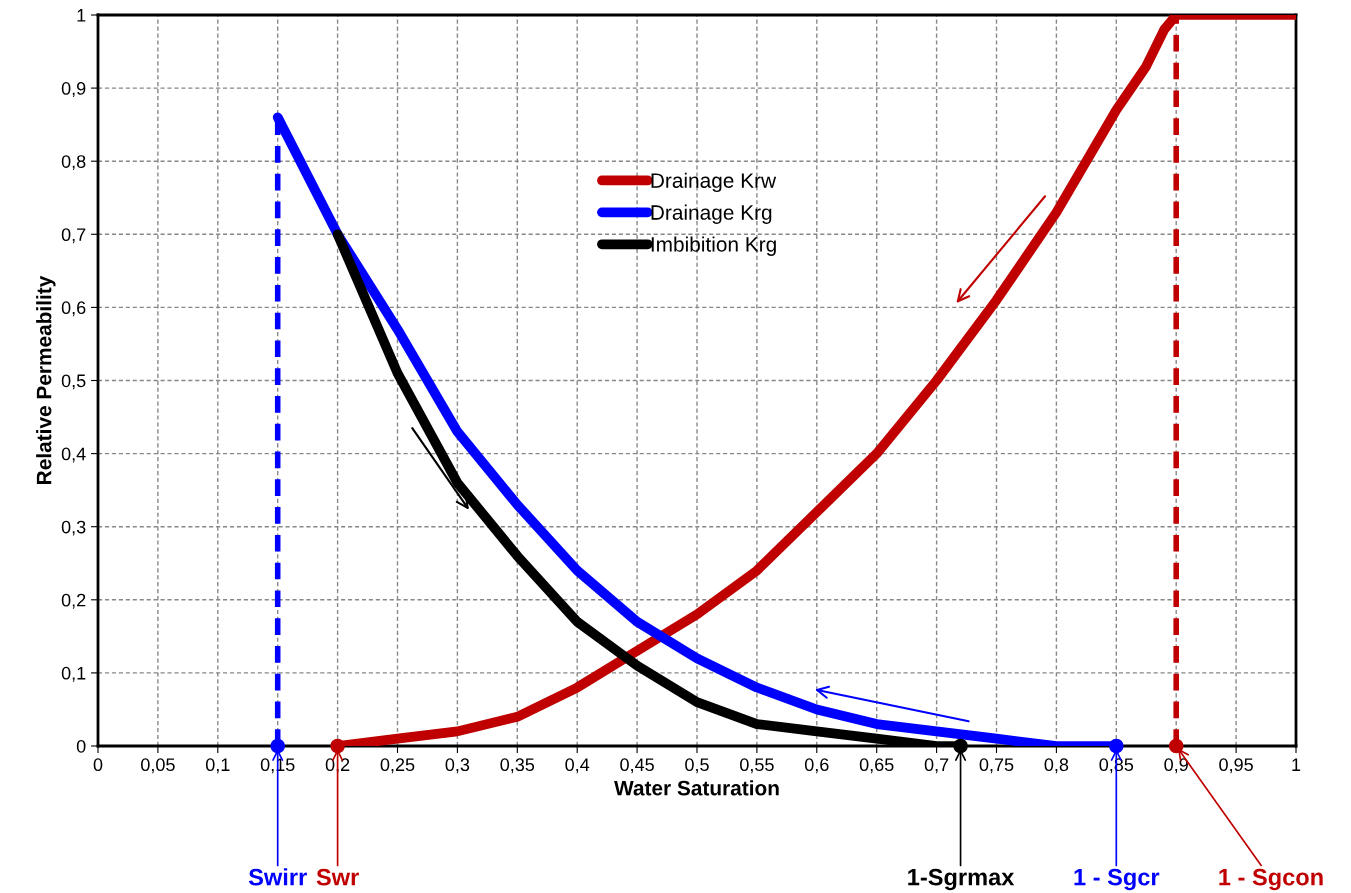  Describe the element at coordinates (517, 766) in the screenshot. I see `x-tick-label: 0,35` at that location.